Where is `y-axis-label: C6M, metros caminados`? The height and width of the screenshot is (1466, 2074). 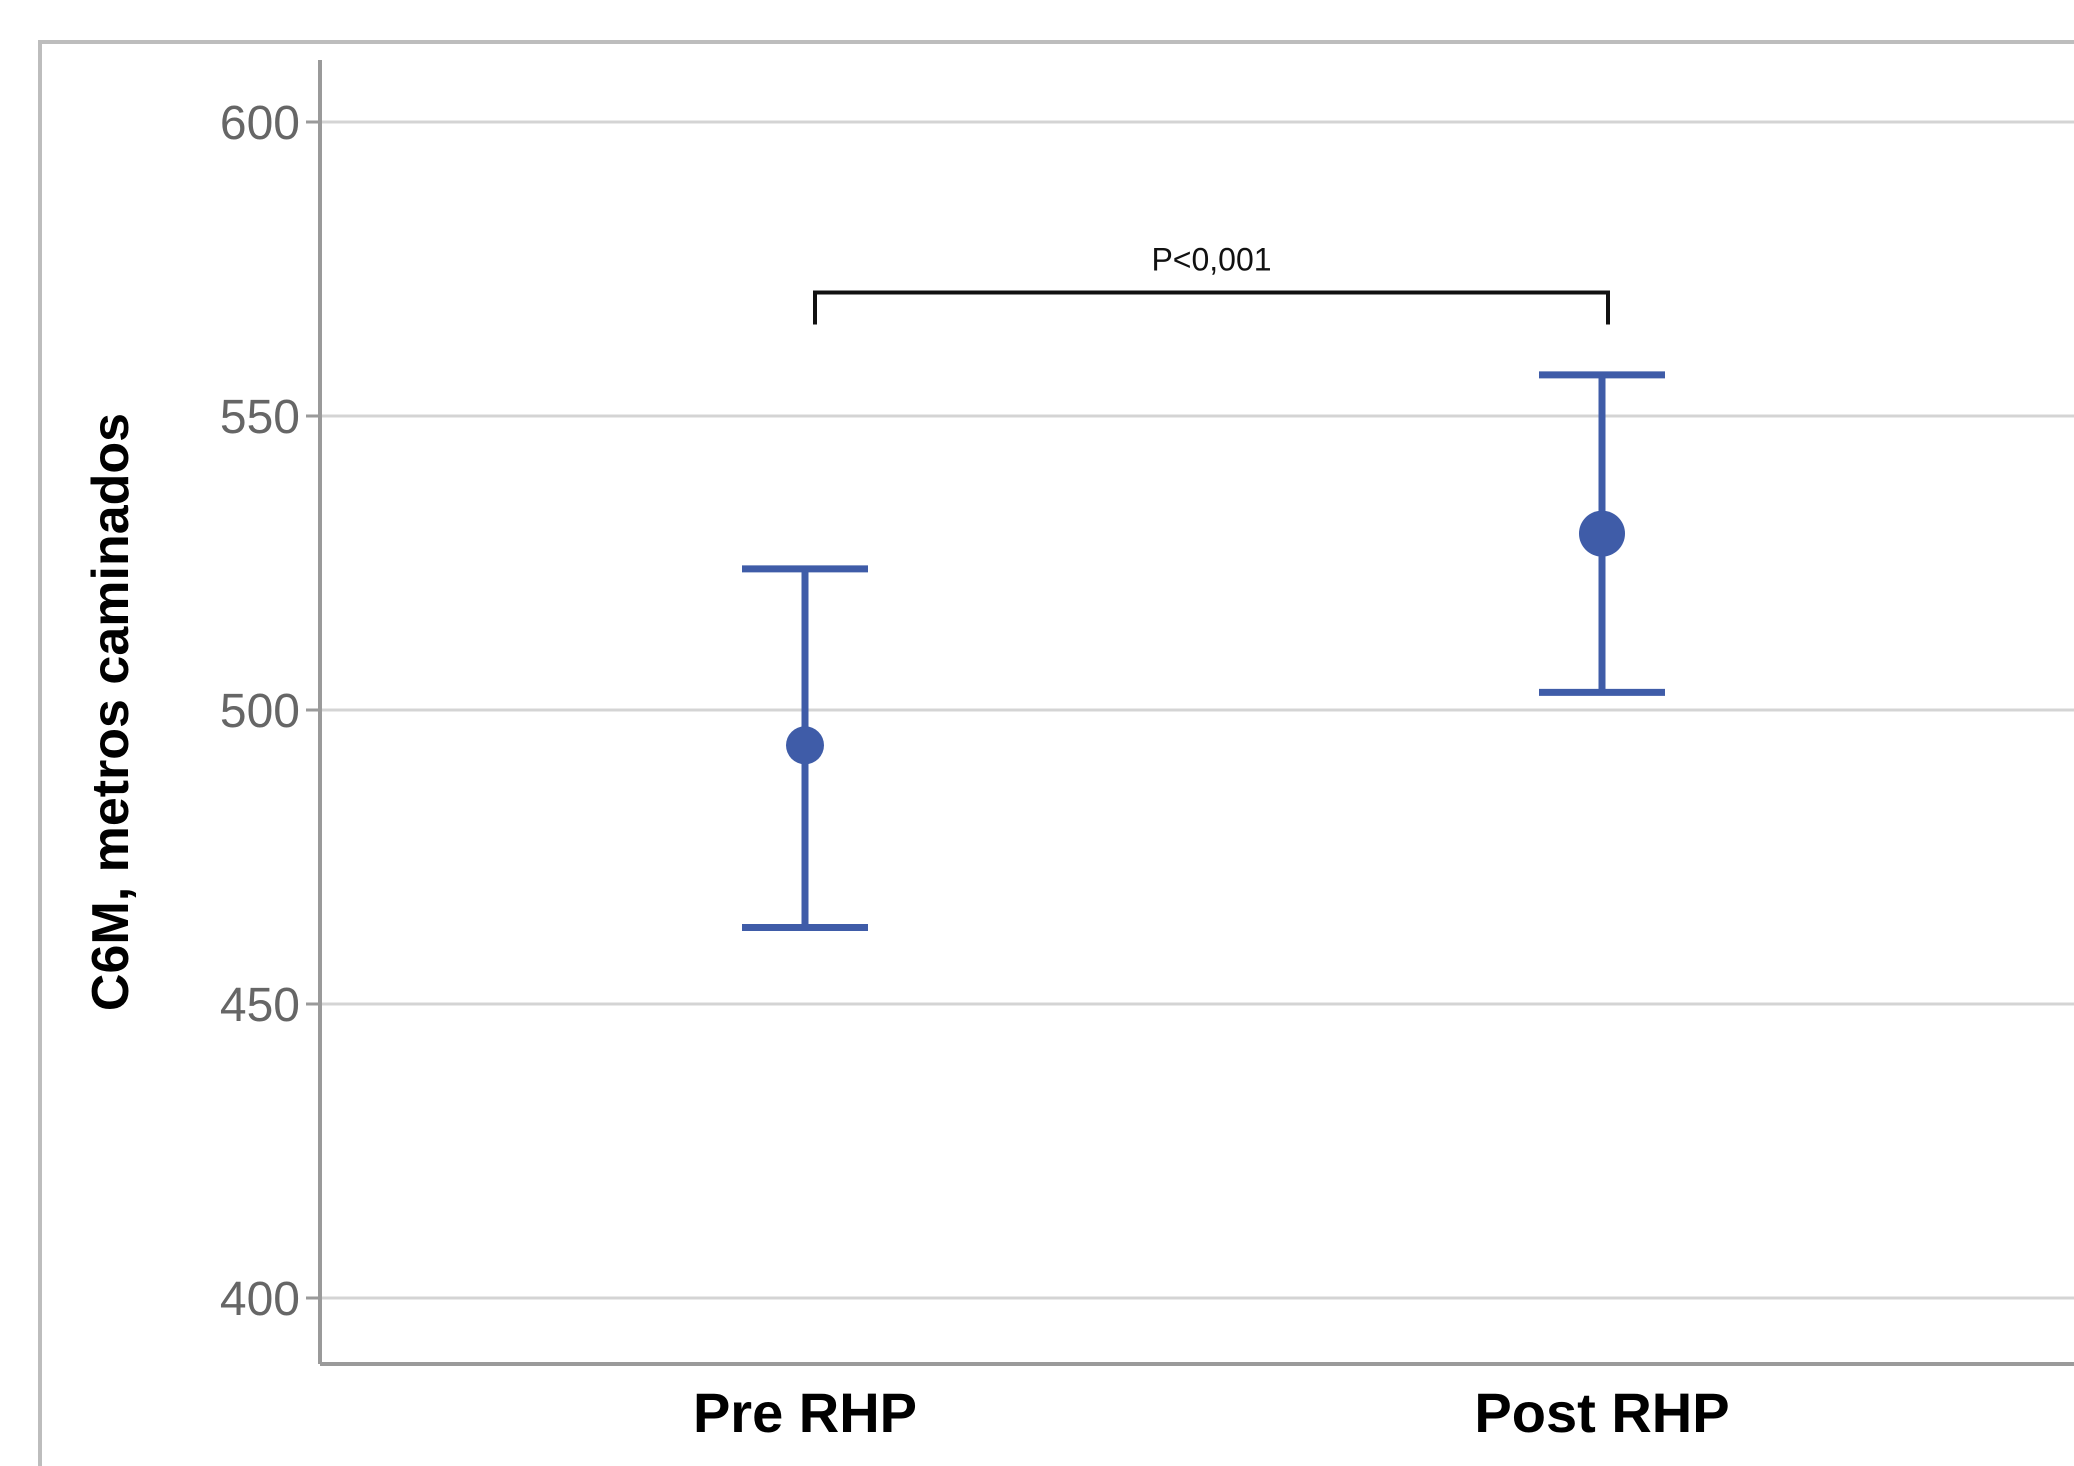 y-axis-label: C6M, metros caminados is located at coordinates (111, 712).